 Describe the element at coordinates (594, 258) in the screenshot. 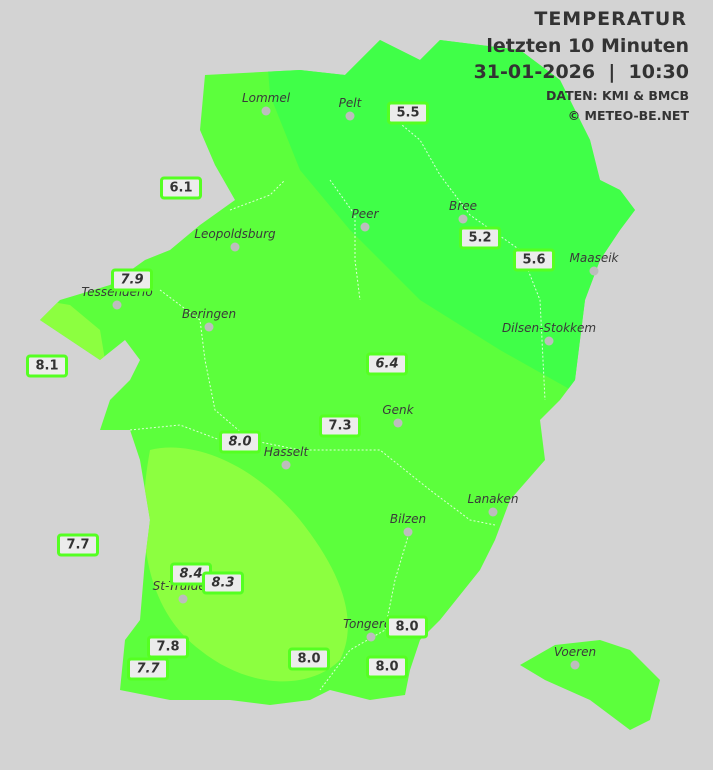

I see `city-label: Maaseik` at that location.